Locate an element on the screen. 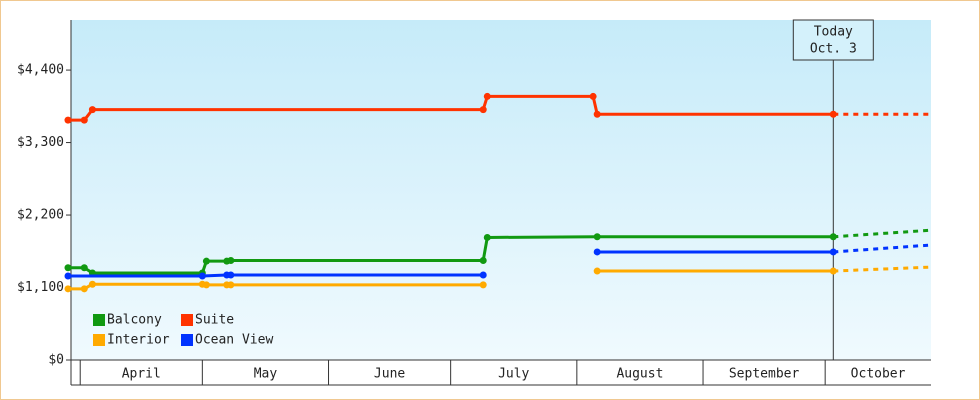  y-tick-label: $4,400 is located at coordinates (40, 70).